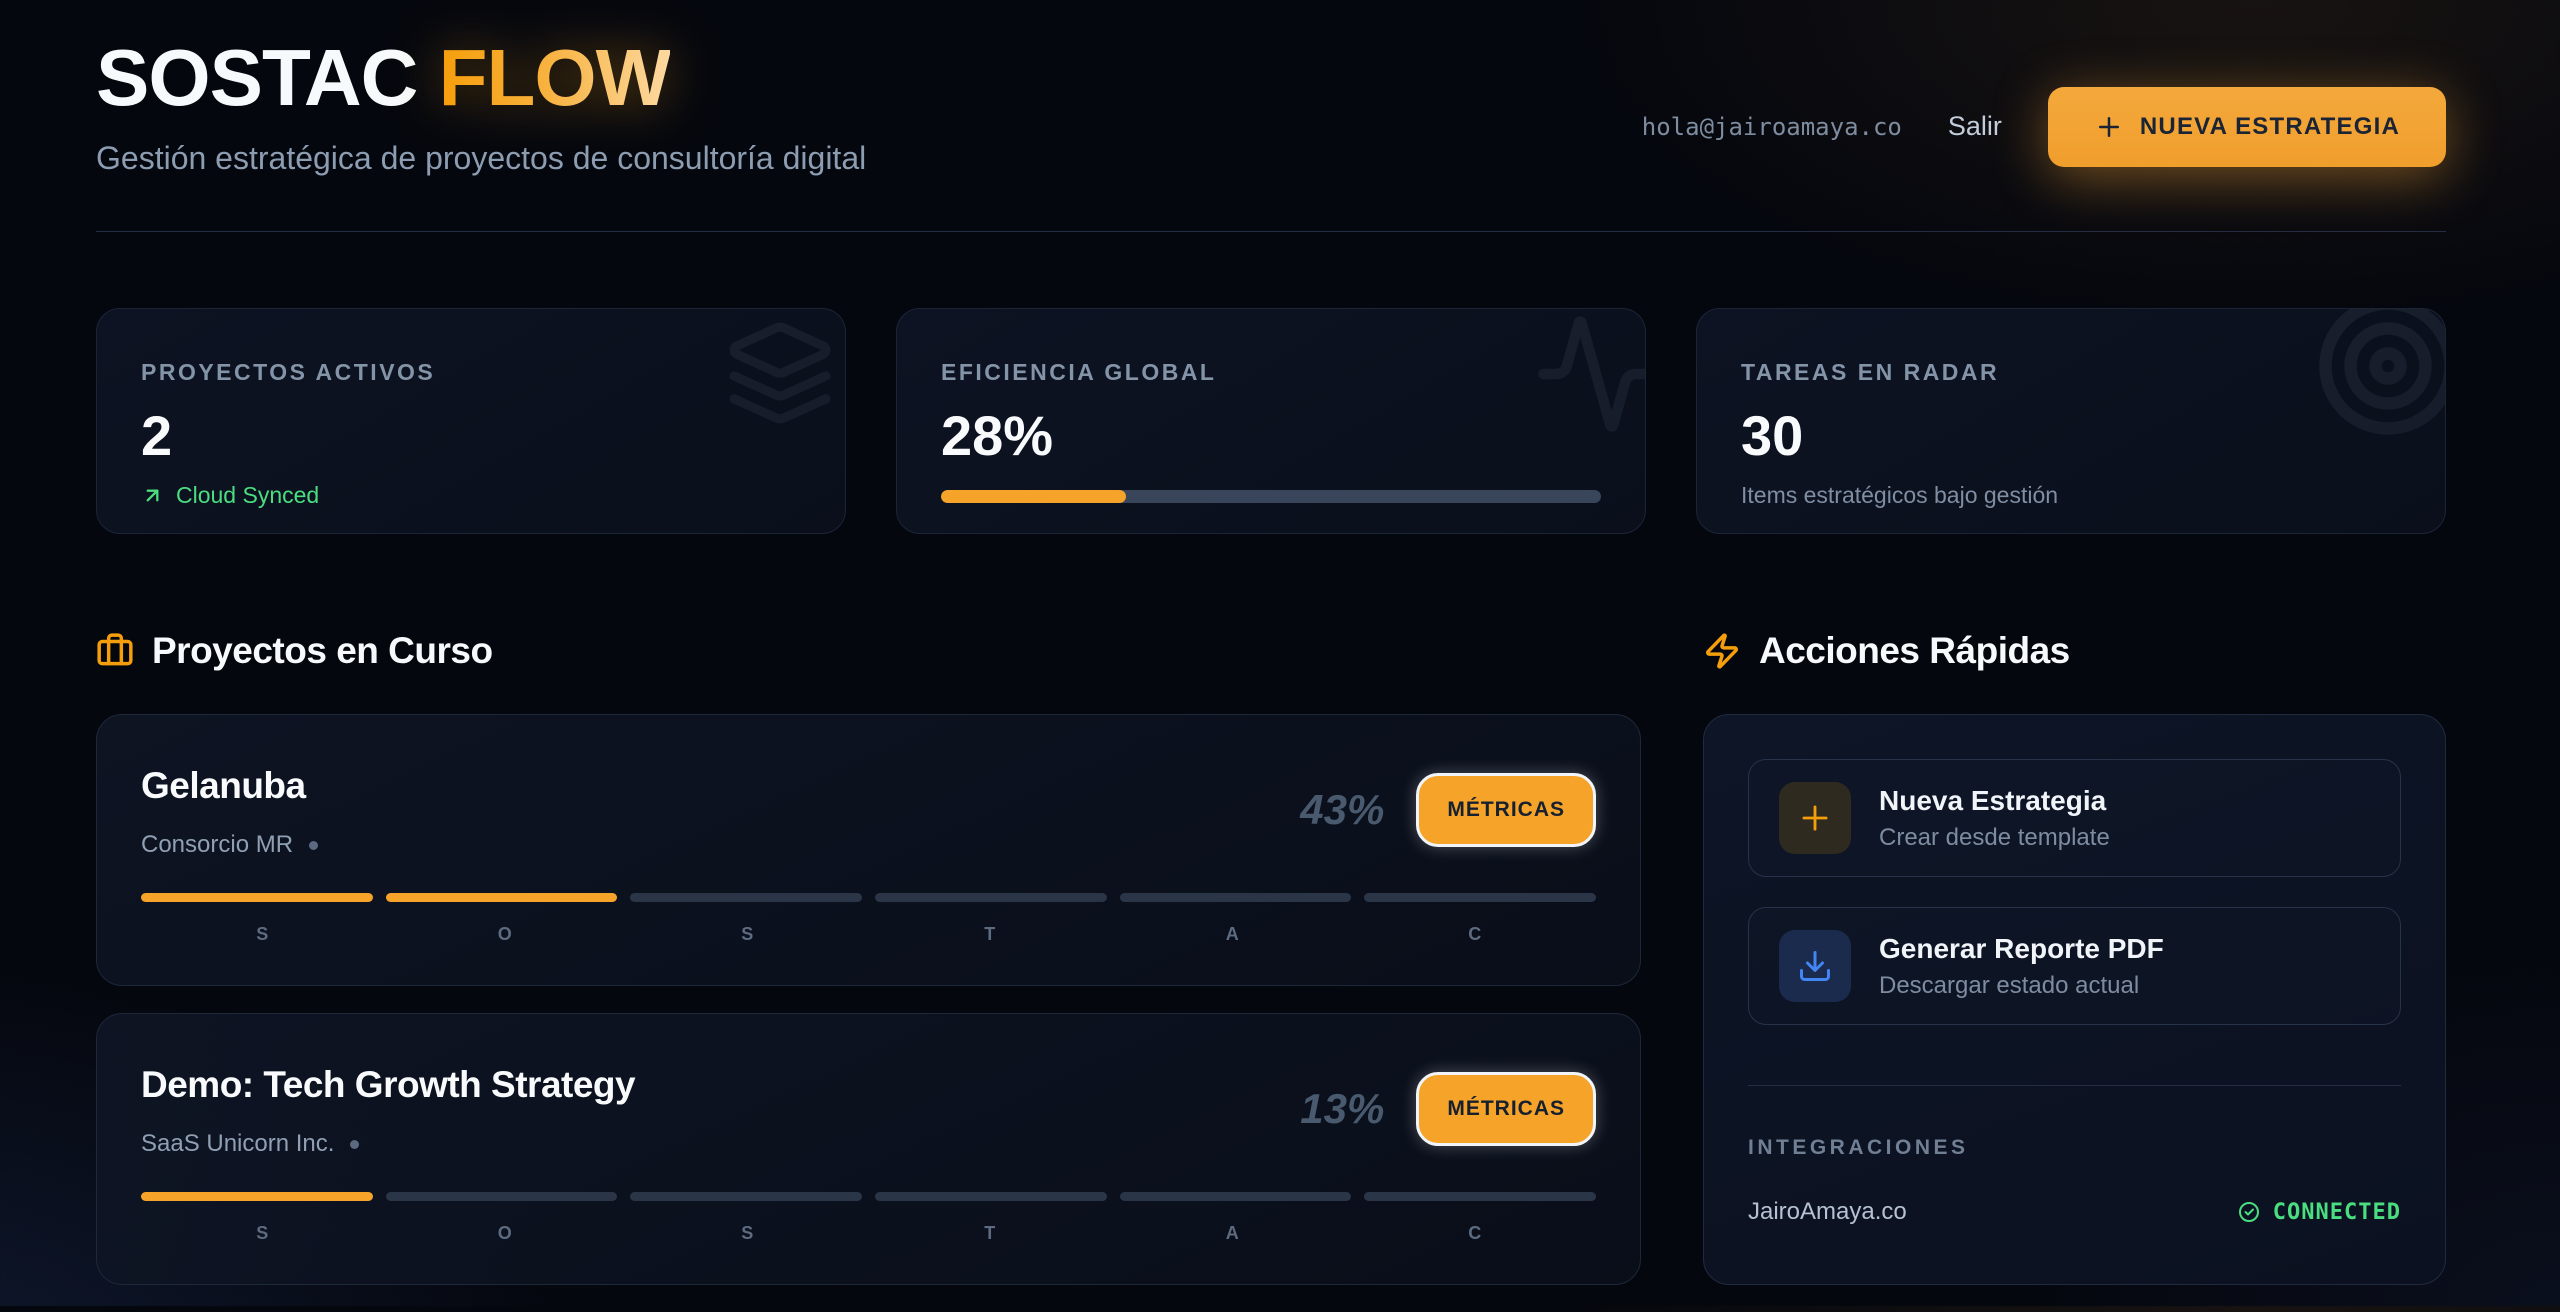 This screenshot has height=1312, width=2560. What do you see at coordinates (2074, 651) in the screenshot?
I see `actions-section-head: Acciones Rápidas` at bounding box center [2074, 651].